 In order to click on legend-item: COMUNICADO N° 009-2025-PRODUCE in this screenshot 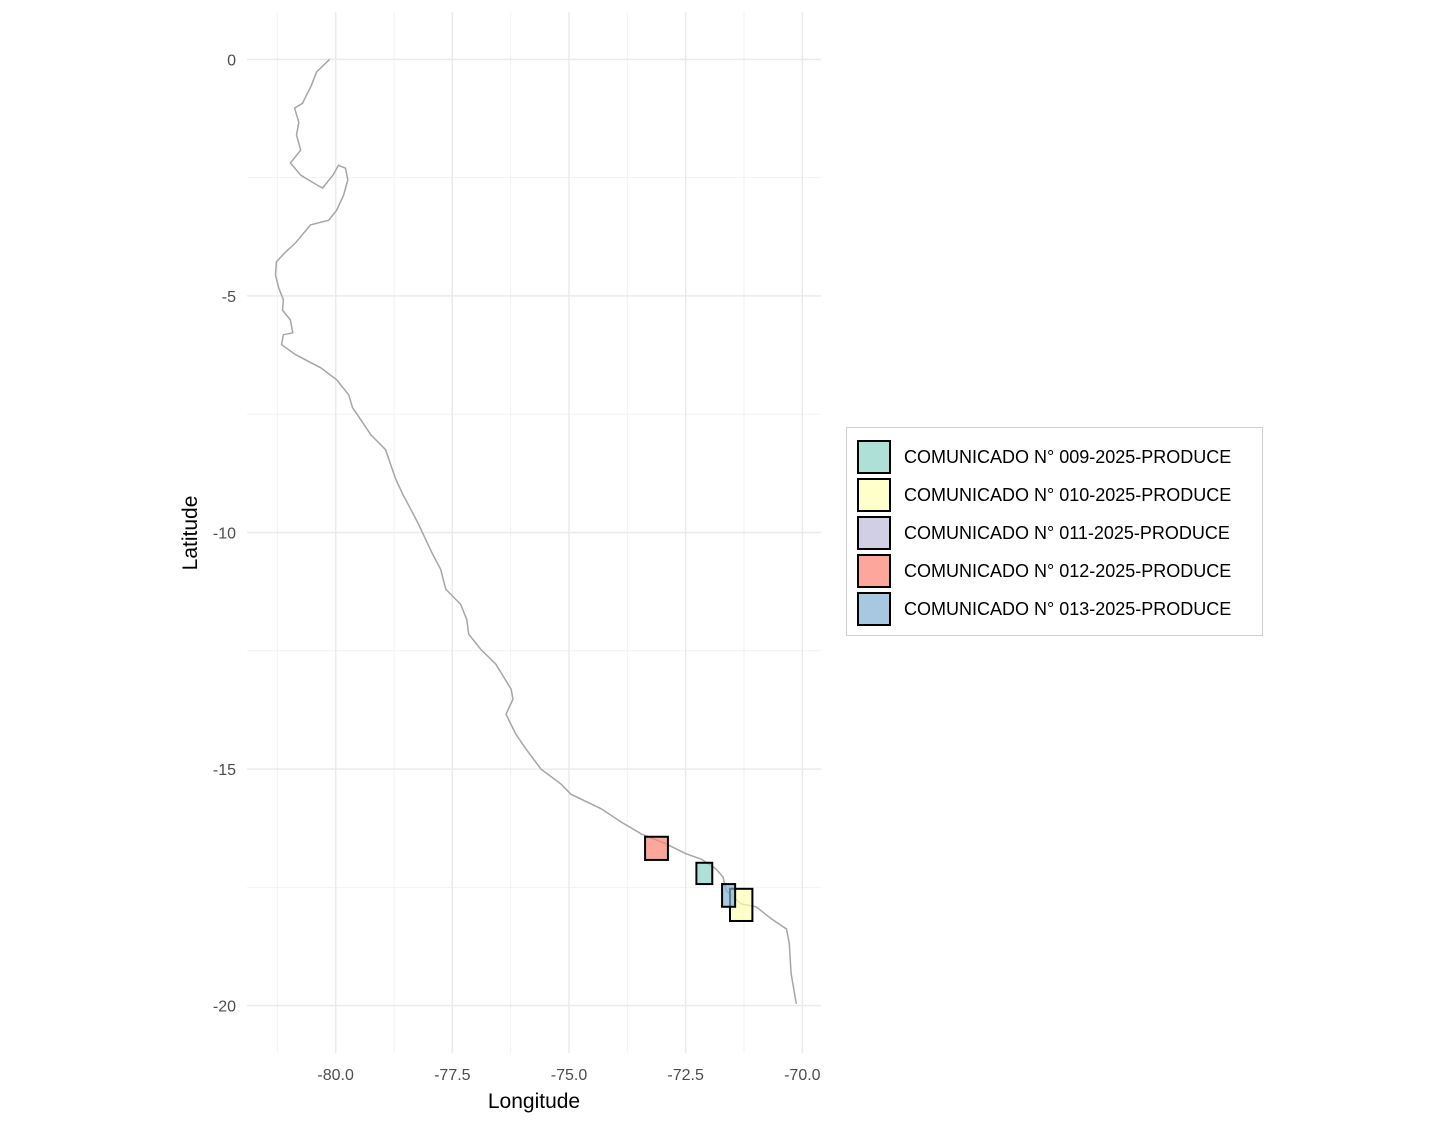, I will do `click(1059, 457)`.